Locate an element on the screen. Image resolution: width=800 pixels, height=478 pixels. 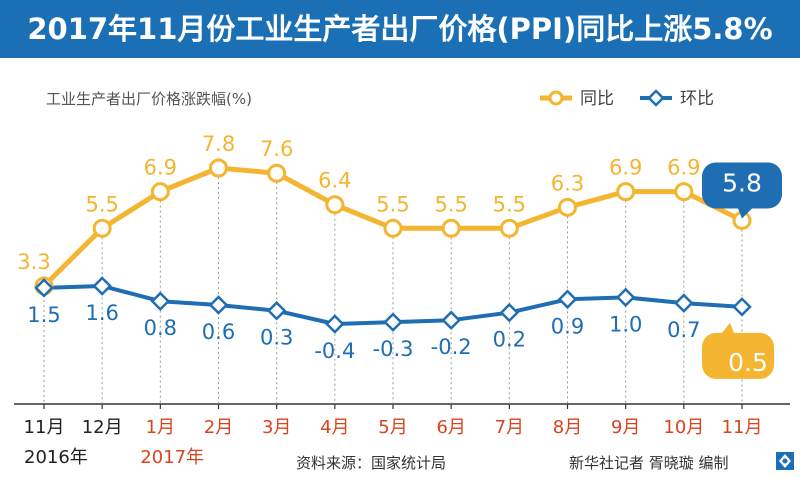
yoy-latest-callout is located at coordinates (742, 190).